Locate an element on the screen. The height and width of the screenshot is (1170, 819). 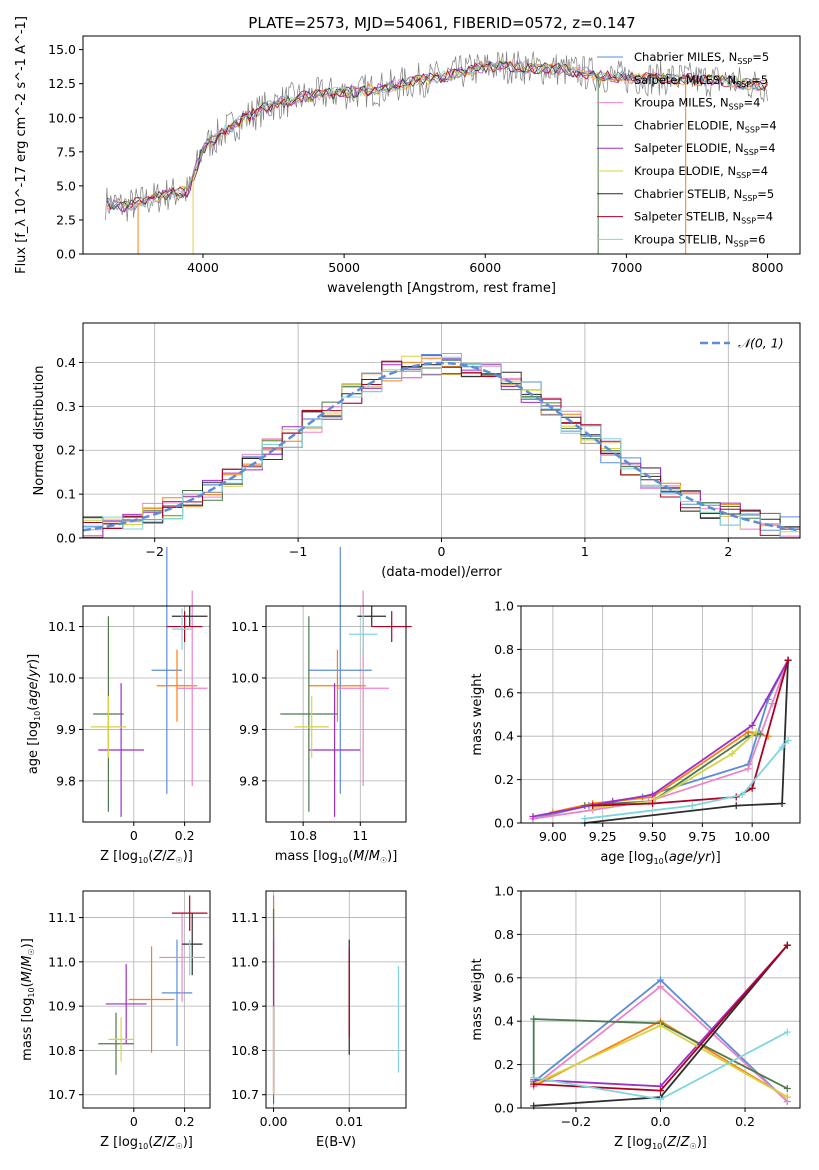
x-tick-label: 1 is located at coordinates (585, 551).